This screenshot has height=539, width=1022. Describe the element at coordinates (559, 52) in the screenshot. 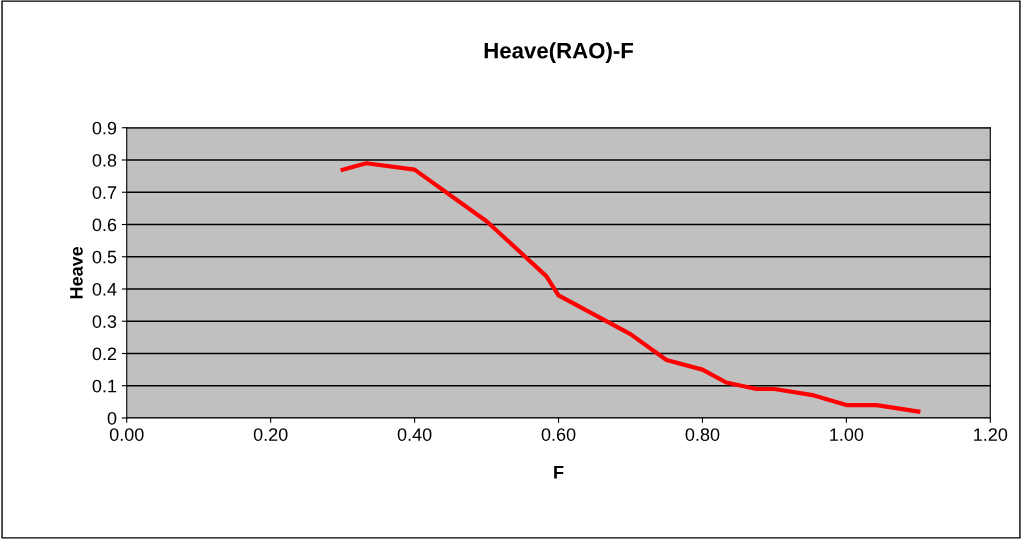

I see `chart-title: Heave(RAO)-F` at that location.